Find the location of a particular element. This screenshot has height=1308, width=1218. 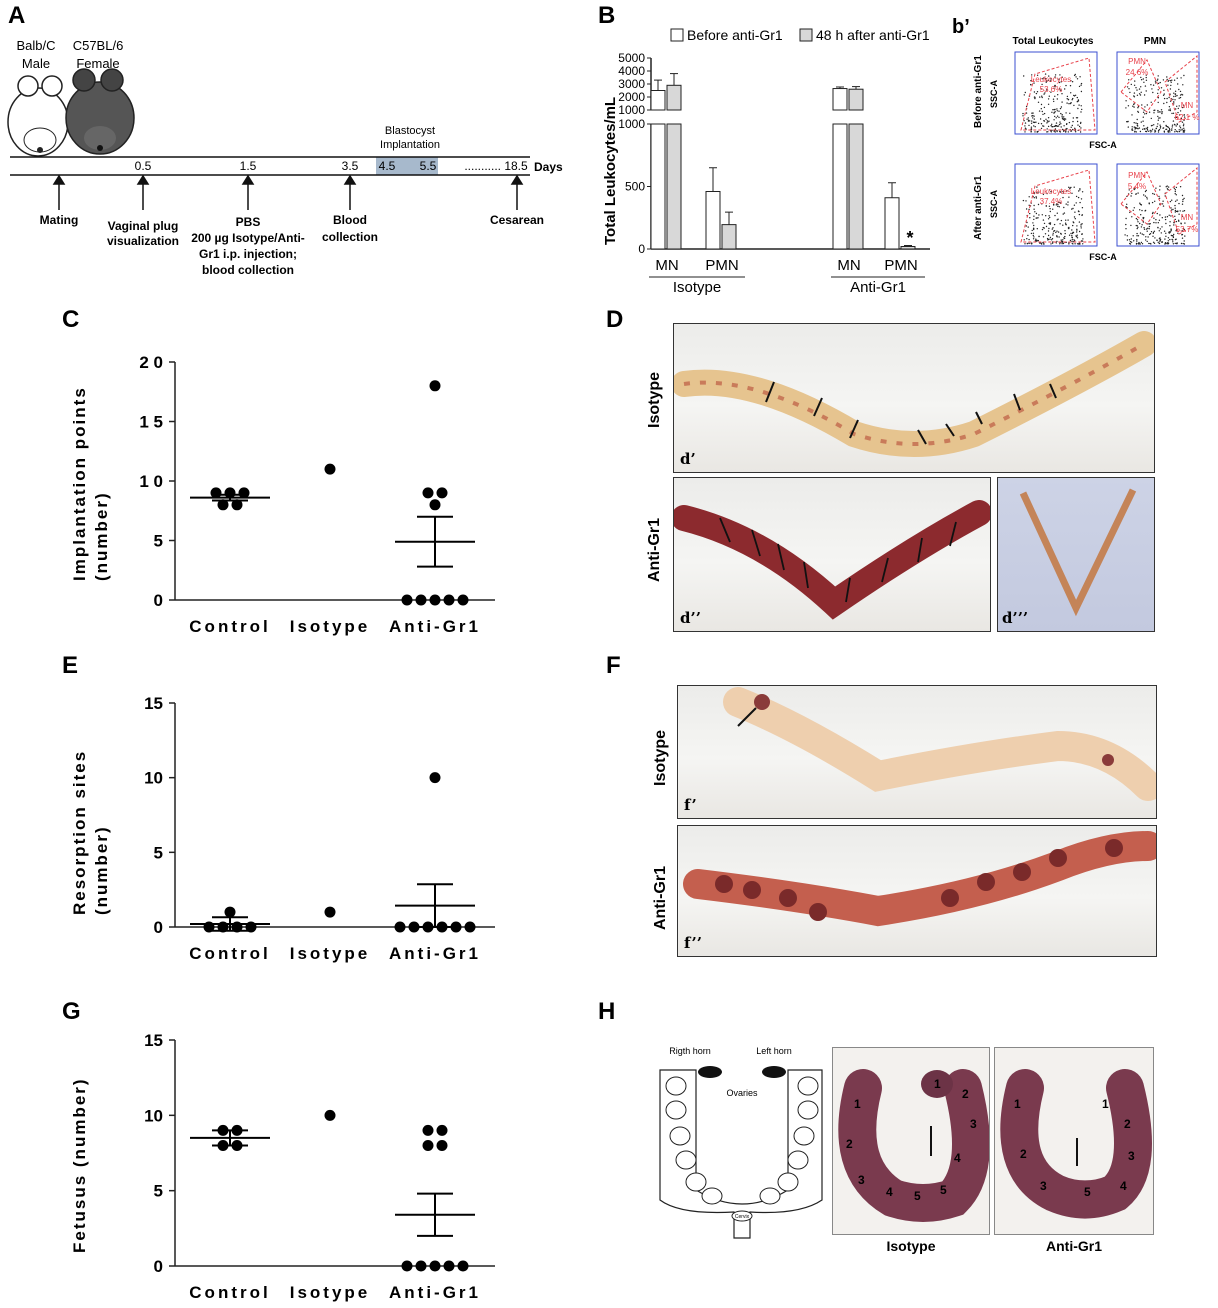

gate-4-name: PMN is located at coordinates (1137, 175).